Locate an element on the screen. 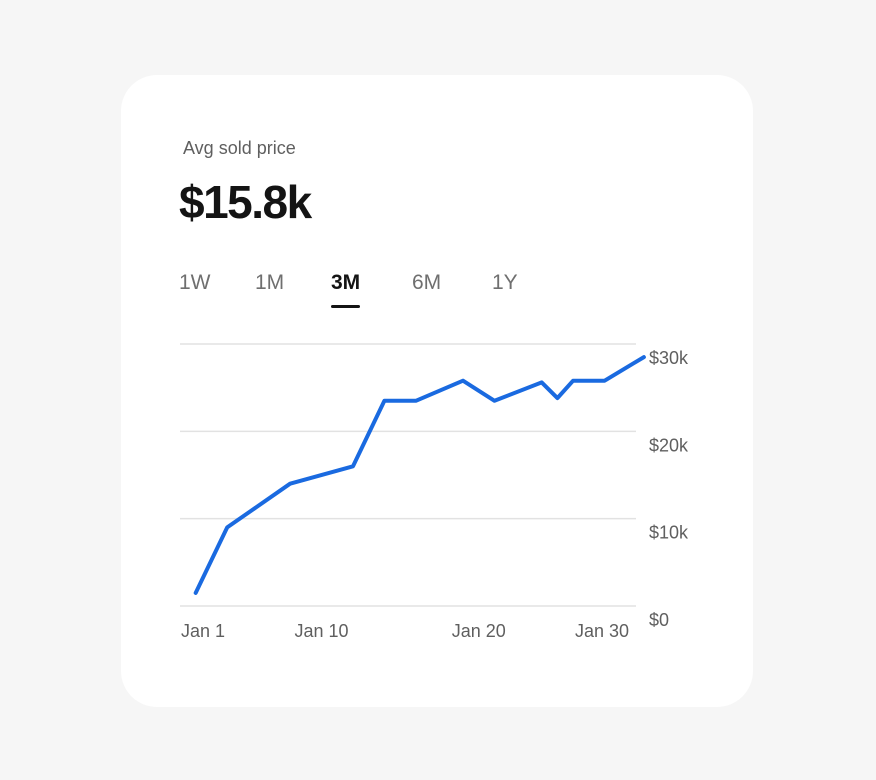  y-tick-label: $20k is located at coordinates (669, 445).